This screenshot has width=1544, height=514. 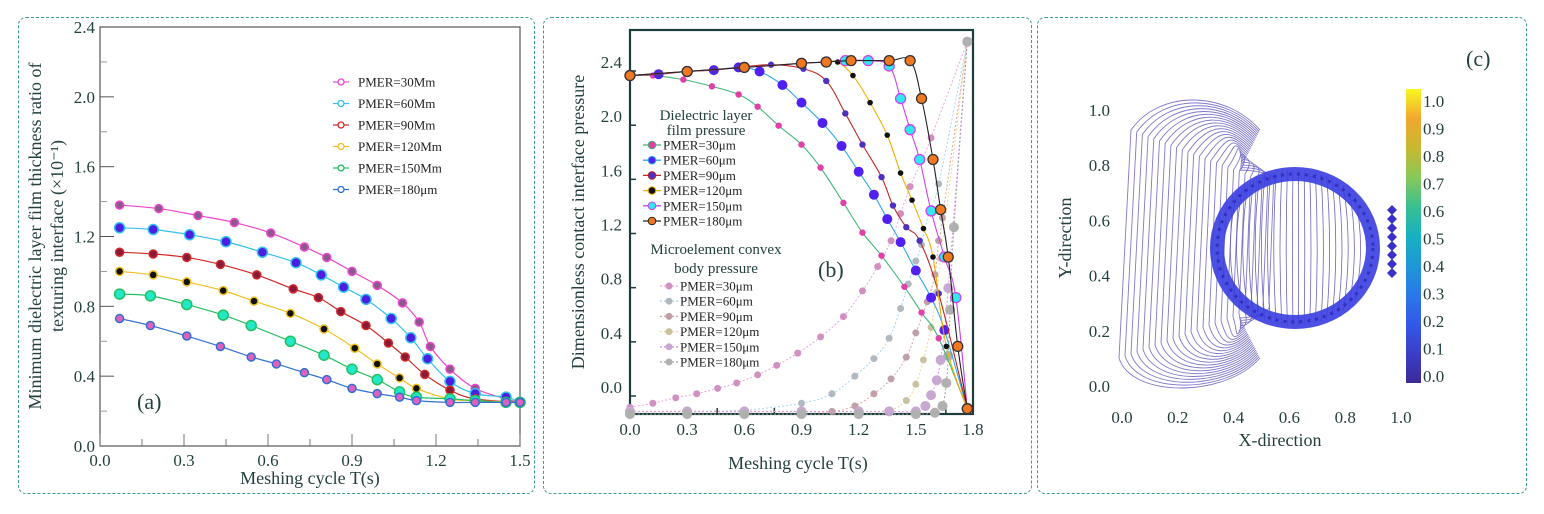 I want to click on chart-b-y-axis-title: Dimensionless contact interface pressure, so click(x=578, y=222).